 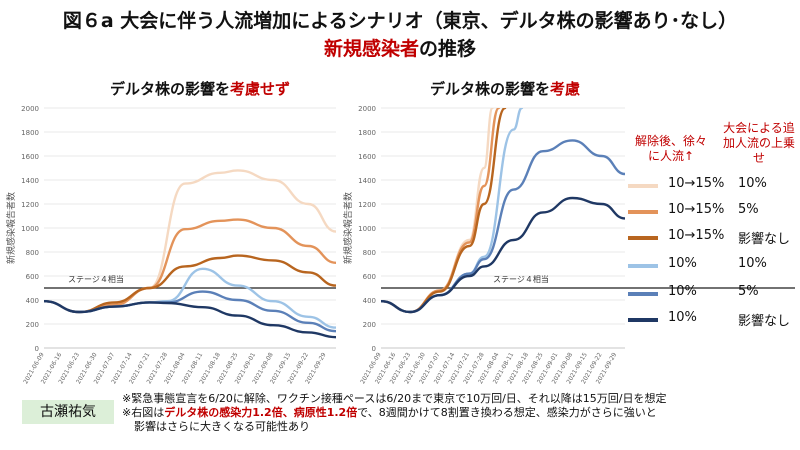 What do you see at coordinates (448, 49) in the screenshot?
I see `subtitle-rest: の推移` at bounding box center [448, 49].